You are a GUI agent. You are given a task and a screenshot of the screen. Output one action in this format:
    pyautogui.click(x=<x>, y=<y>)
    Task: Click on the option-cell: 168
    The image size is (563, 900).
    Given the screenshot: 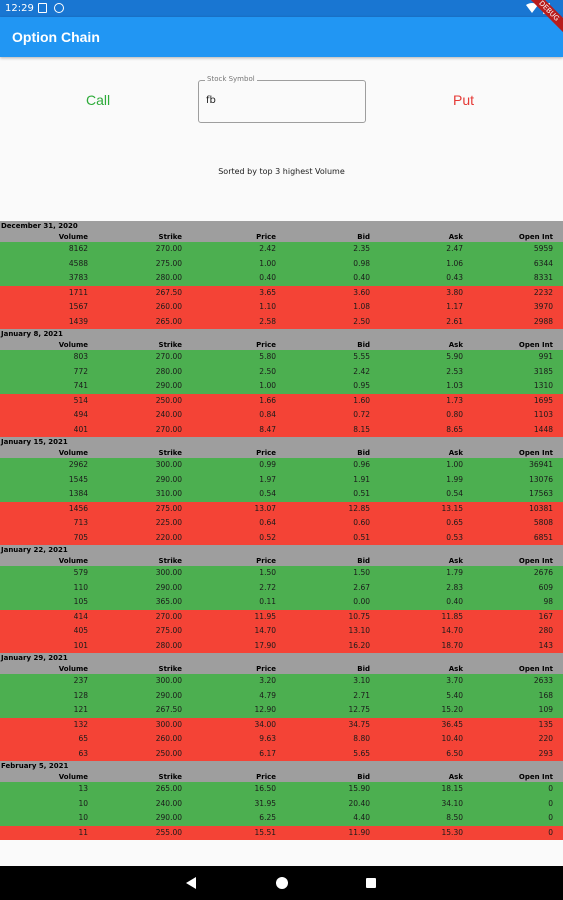 What is the action you would take?
    pyautogui.click(x=545, y=695)
    